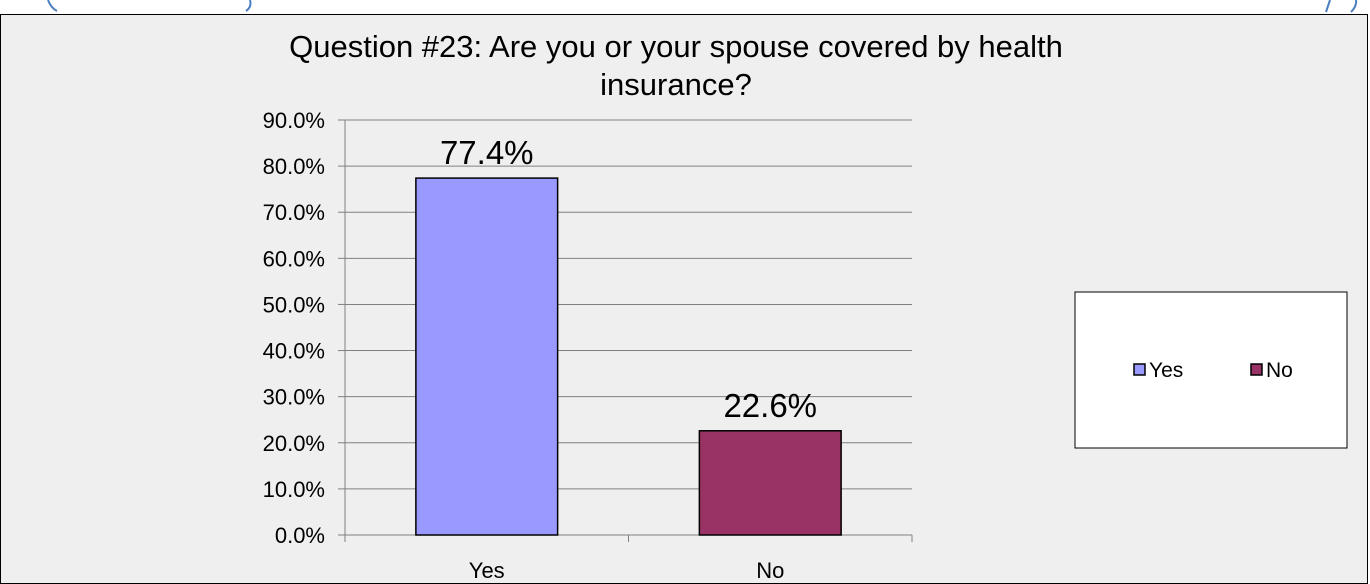 Image resolution: width=1370 pixels, height=584 pixels. Describe the element at coordinates (294, 166) in the screenshot. I see `y-tick-label: 80.0%` at that location.